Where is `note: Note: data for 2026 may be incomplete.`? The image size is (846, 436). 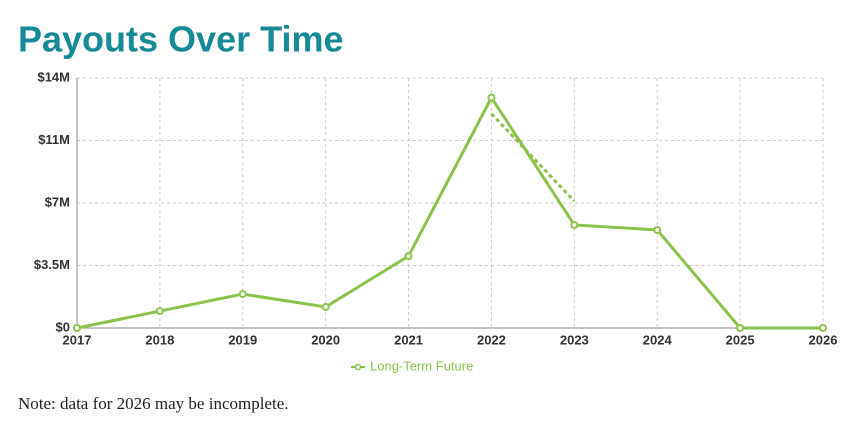 note: Note: data for 2026 may be incomplete. is located at coordinates (153, 403).